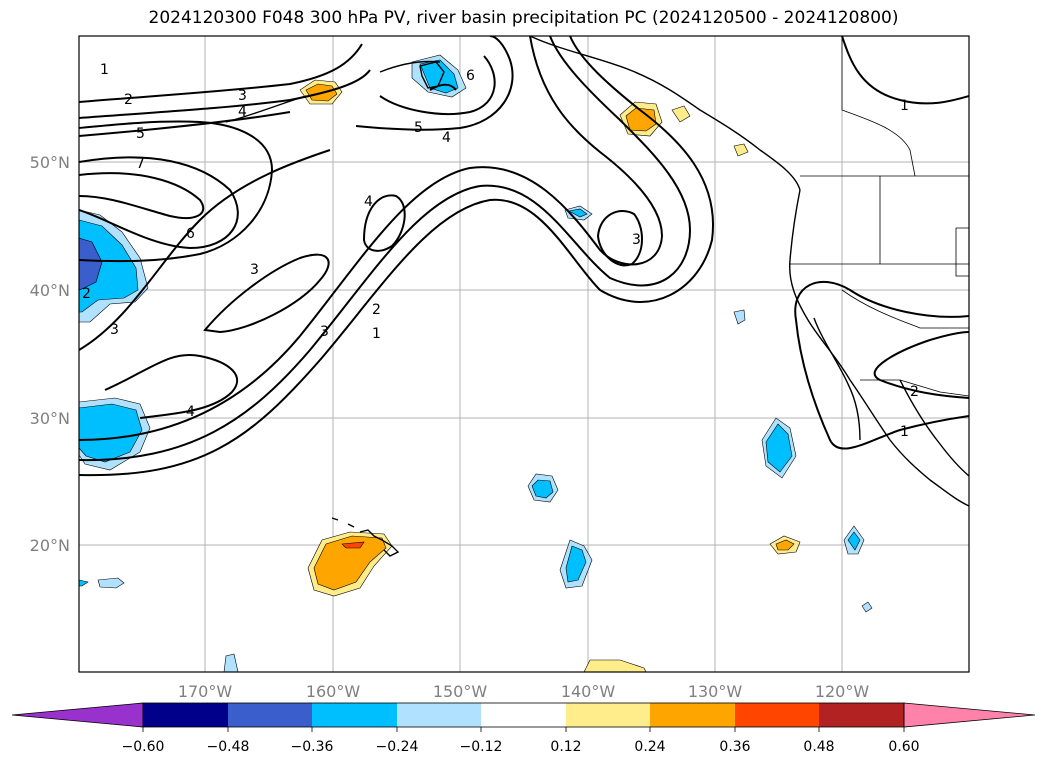  I want to click on patch-positive-coast, so click(681, 114).